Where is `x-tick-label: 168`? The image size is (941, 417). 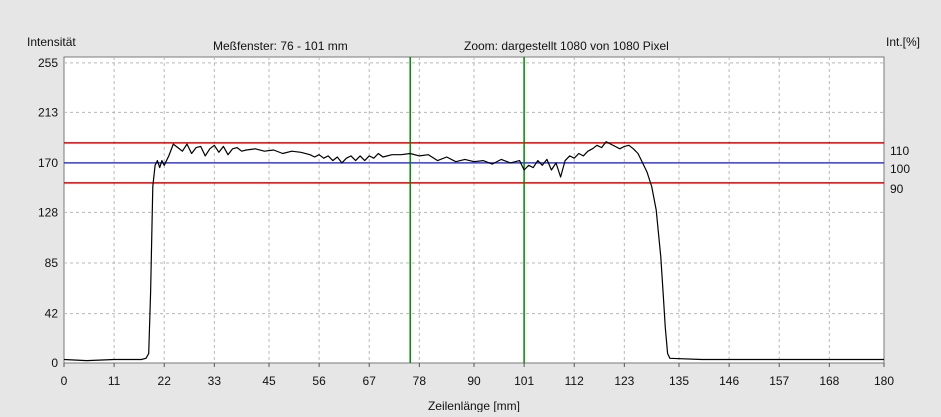
x-tick-label: 168 is located at coordinates (829, 381).